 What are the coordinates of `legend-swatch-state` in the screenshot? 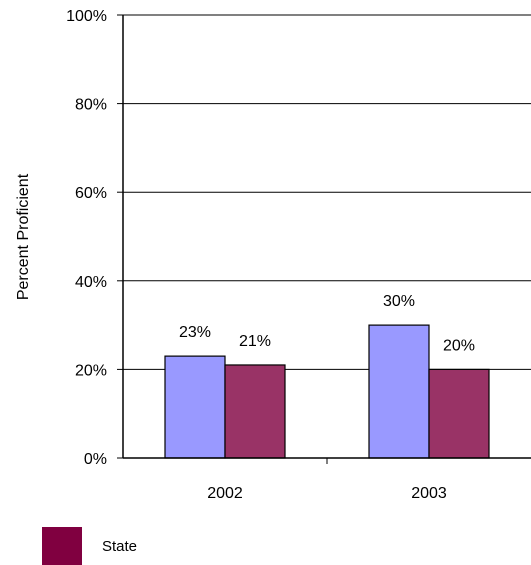 It's located at (62, 546).